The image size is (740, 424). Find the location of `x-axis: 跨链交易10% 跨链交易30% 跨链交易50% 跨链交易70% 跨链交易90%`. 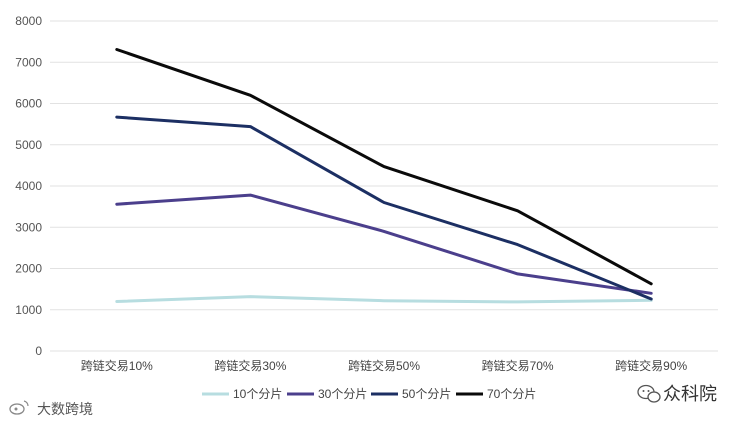

x-axis: 跨链交易10% 跨链交易30% 跨链交易50% 跨链交易70% 跨链交易90% is located at coordinates (384, 365).